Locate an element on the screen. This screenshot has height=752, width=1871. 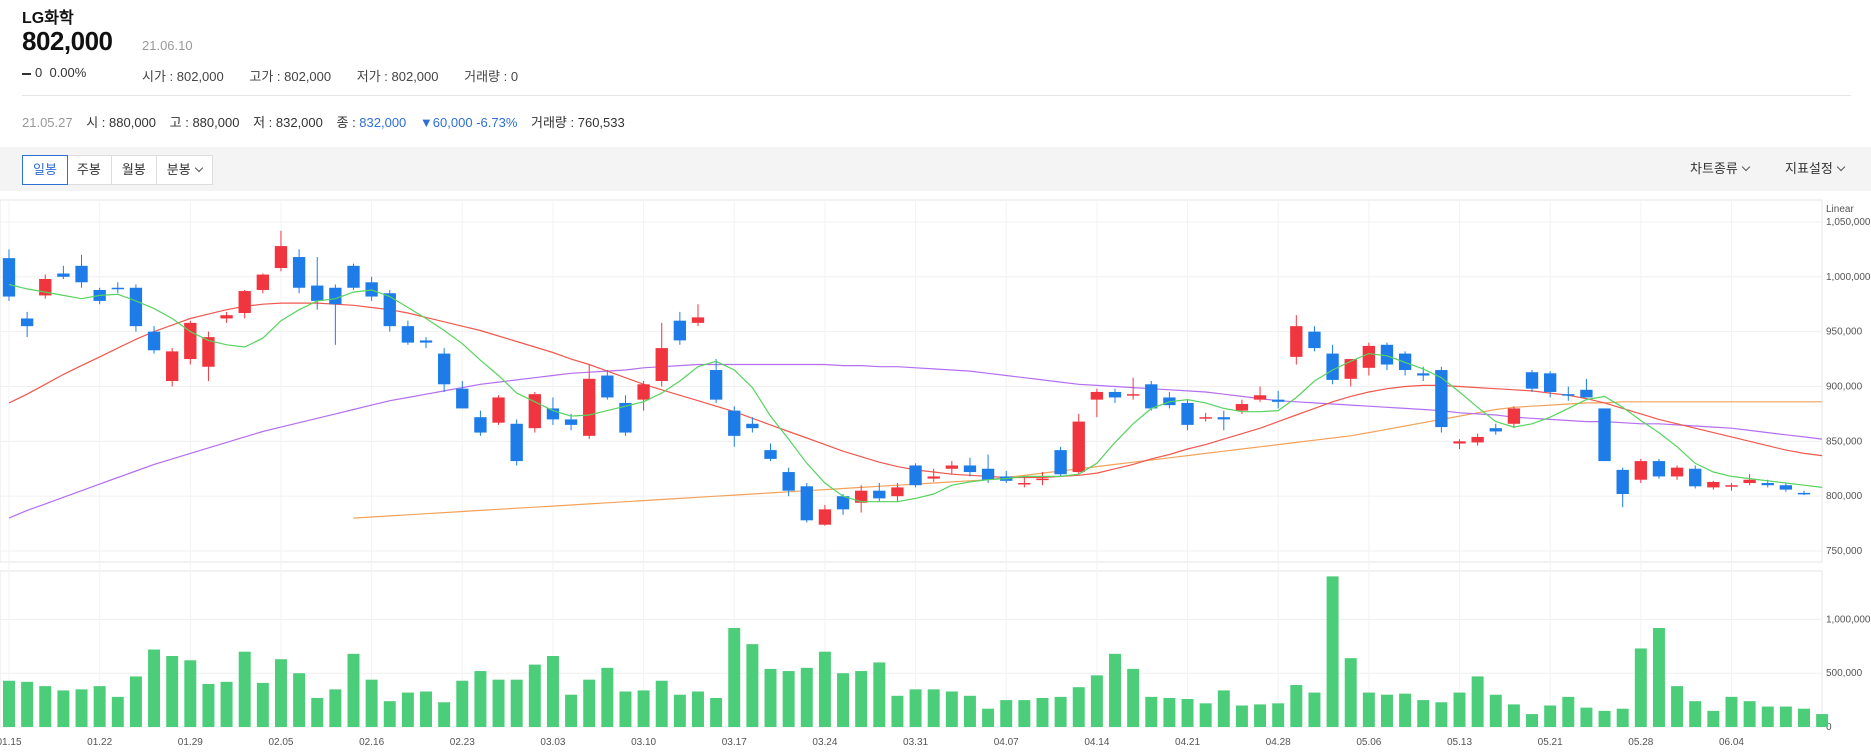
flat-change-icon is located at coordinates (26, 73).